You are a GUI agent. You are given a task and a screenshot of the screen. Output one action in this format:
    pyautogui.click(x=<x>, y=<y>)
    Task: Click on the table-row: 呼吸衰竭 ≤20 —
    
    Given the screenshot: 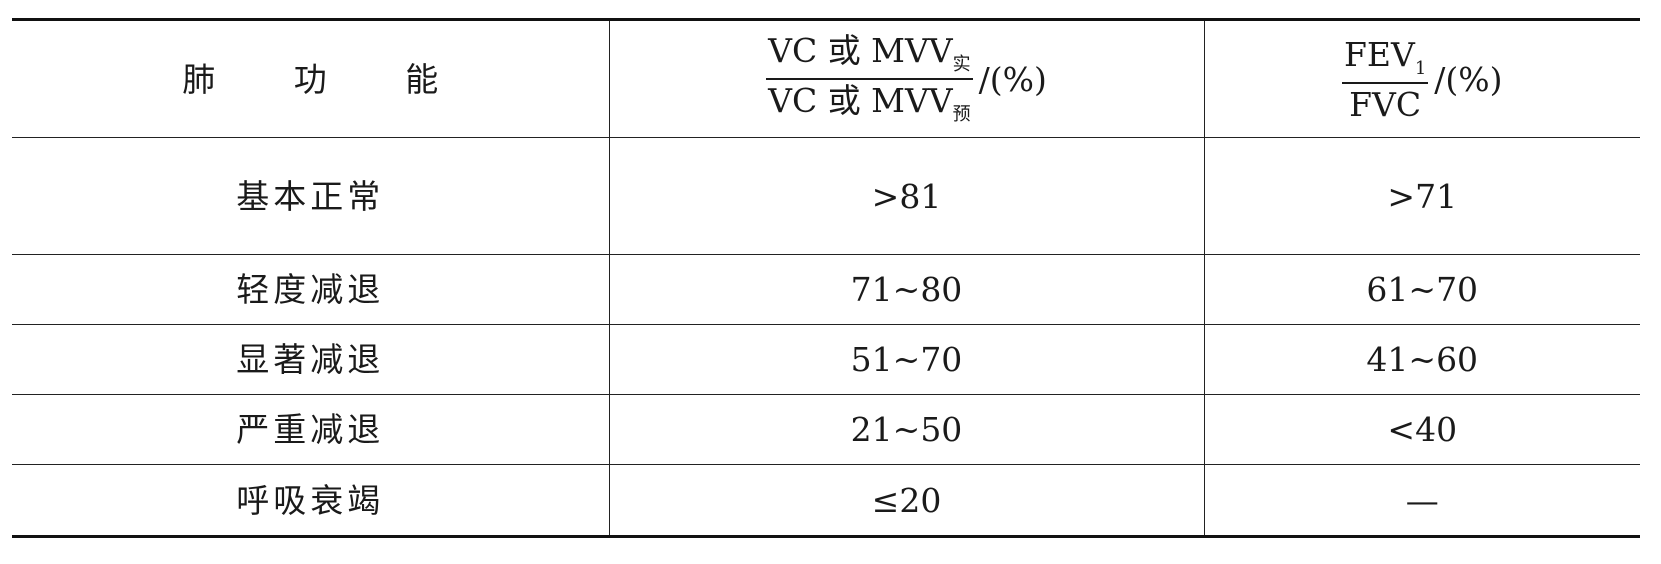 What is the action you would take?
    pyautogui.click(x=826, y=500)
    